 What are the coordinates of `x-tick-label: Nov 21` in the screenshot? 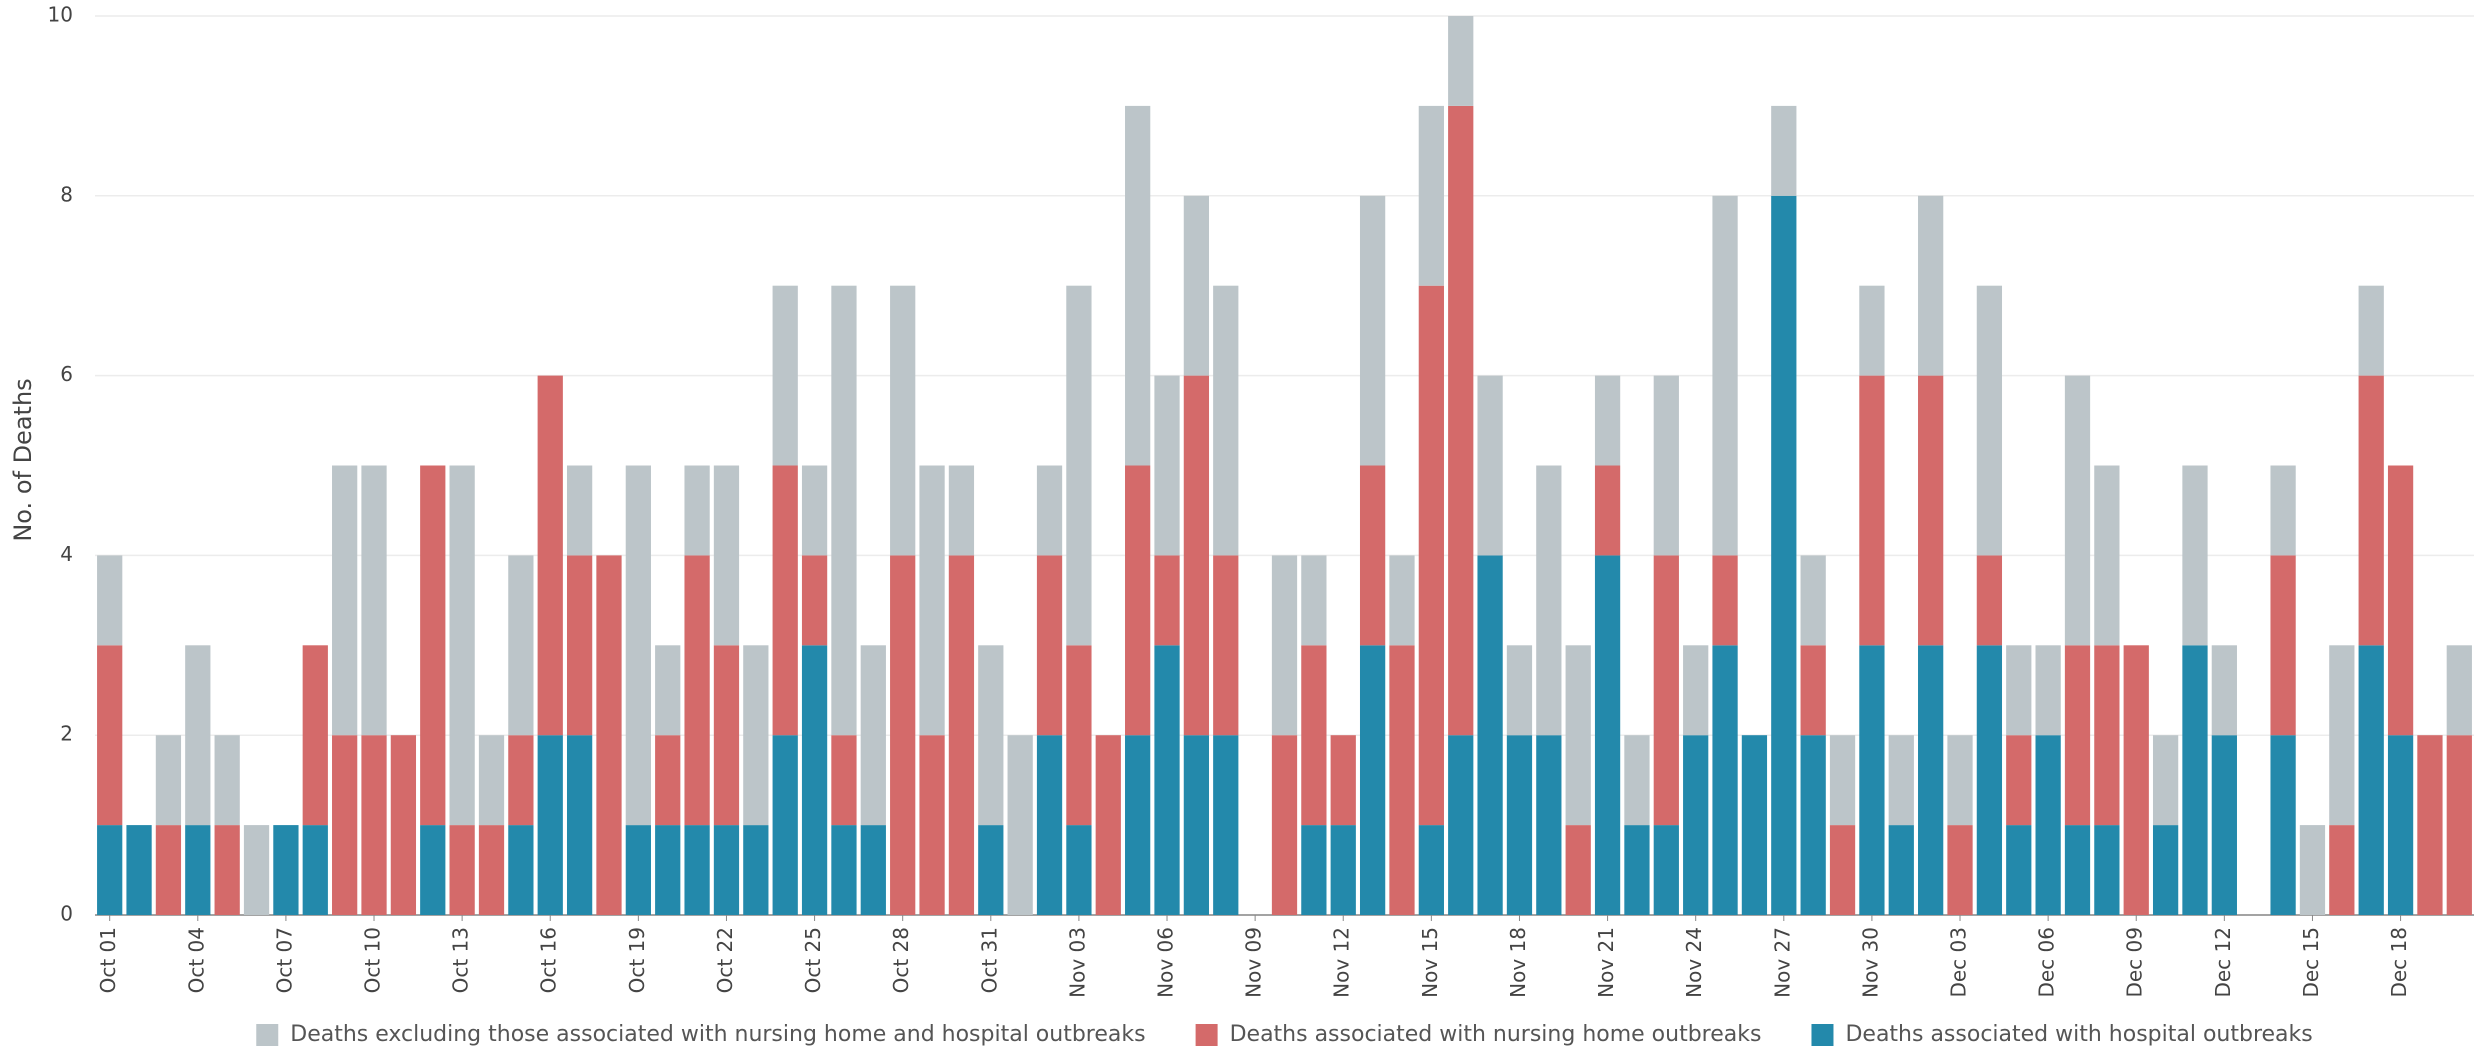 It's located at (1606, 962).